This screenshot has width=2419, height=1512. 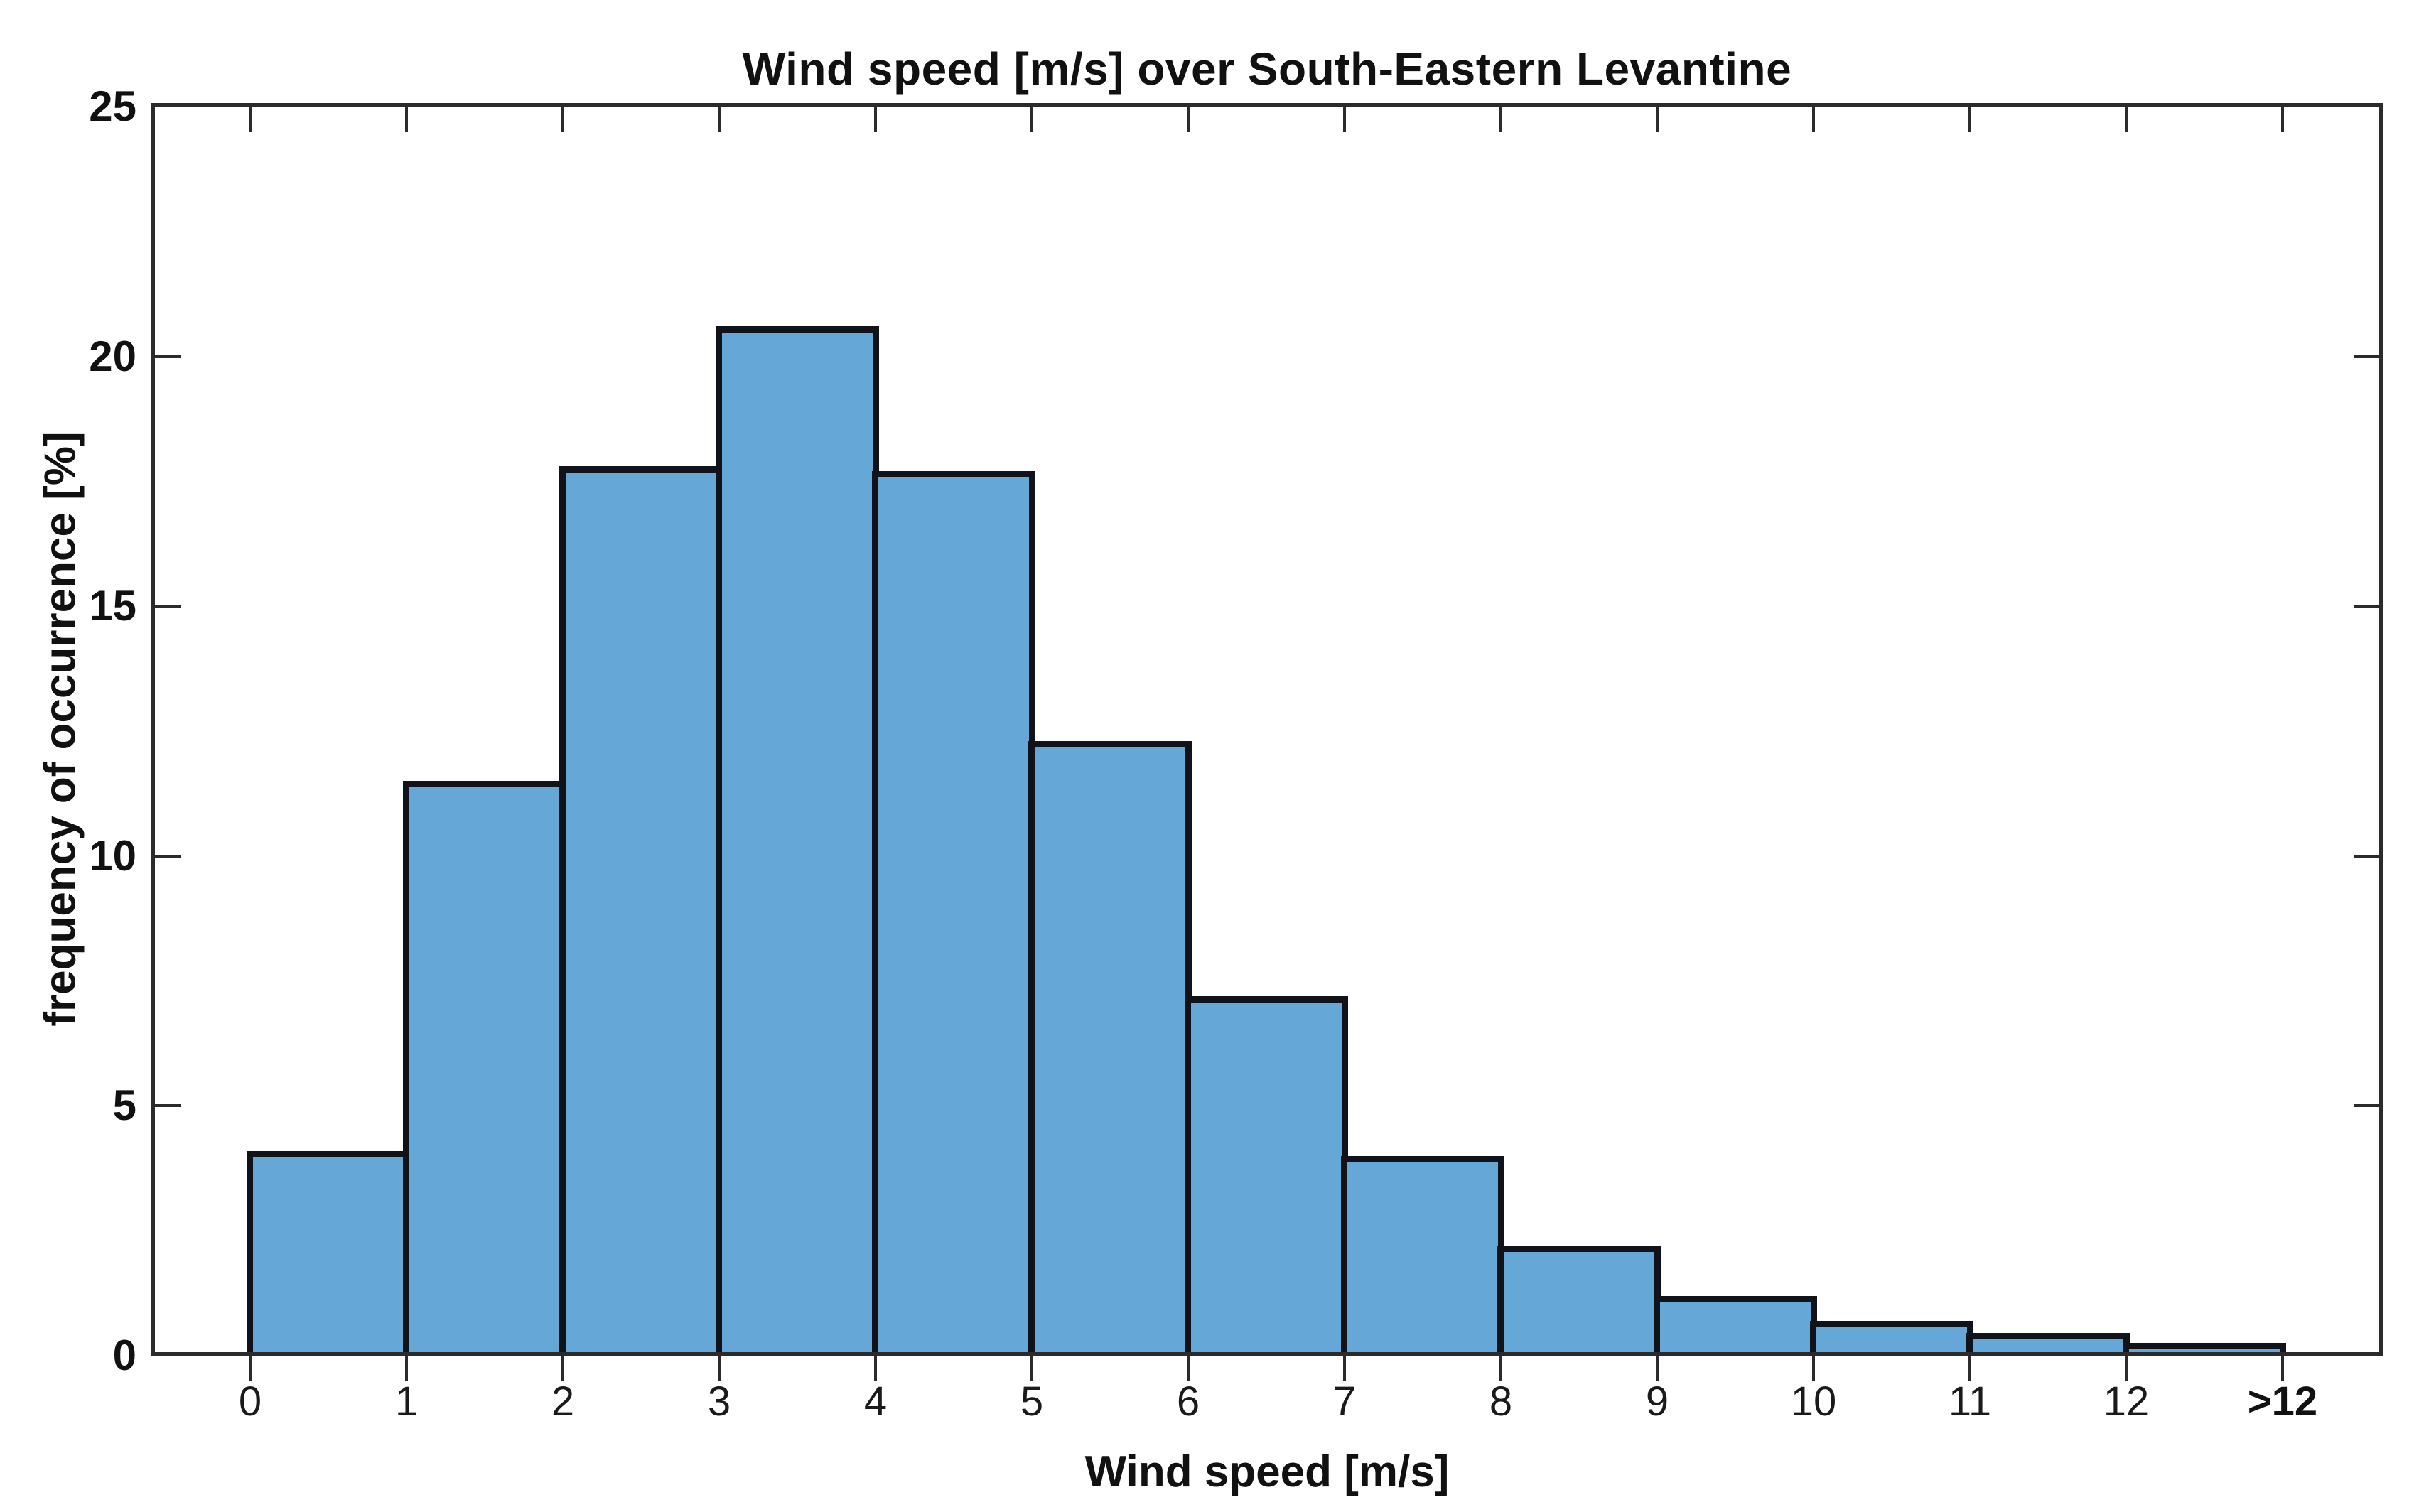 What do you see at coordinates (1501, 1401) in the screenshot?
I see `x-tick-label: 8` at bounding box center [1501, 1401].